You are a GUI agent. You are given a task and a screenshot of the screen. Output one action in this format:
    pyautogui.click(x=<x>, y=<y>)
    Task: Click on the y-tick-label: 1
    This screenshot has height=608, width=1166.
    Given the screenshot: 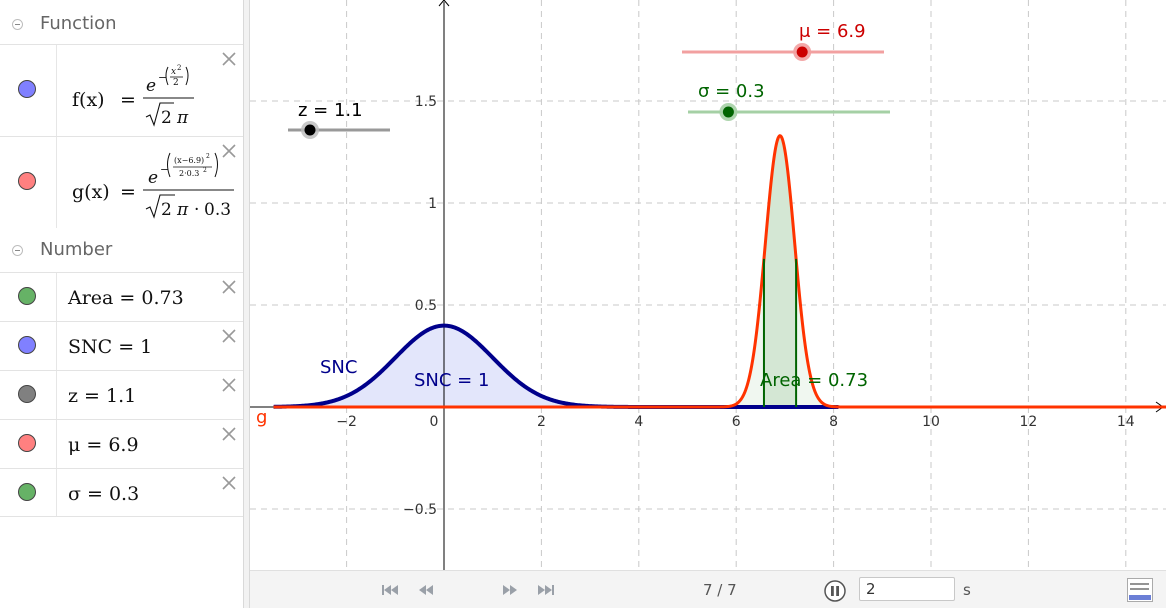 What is the action you would take?
    pyautogui.click(x=432, y=204)
    